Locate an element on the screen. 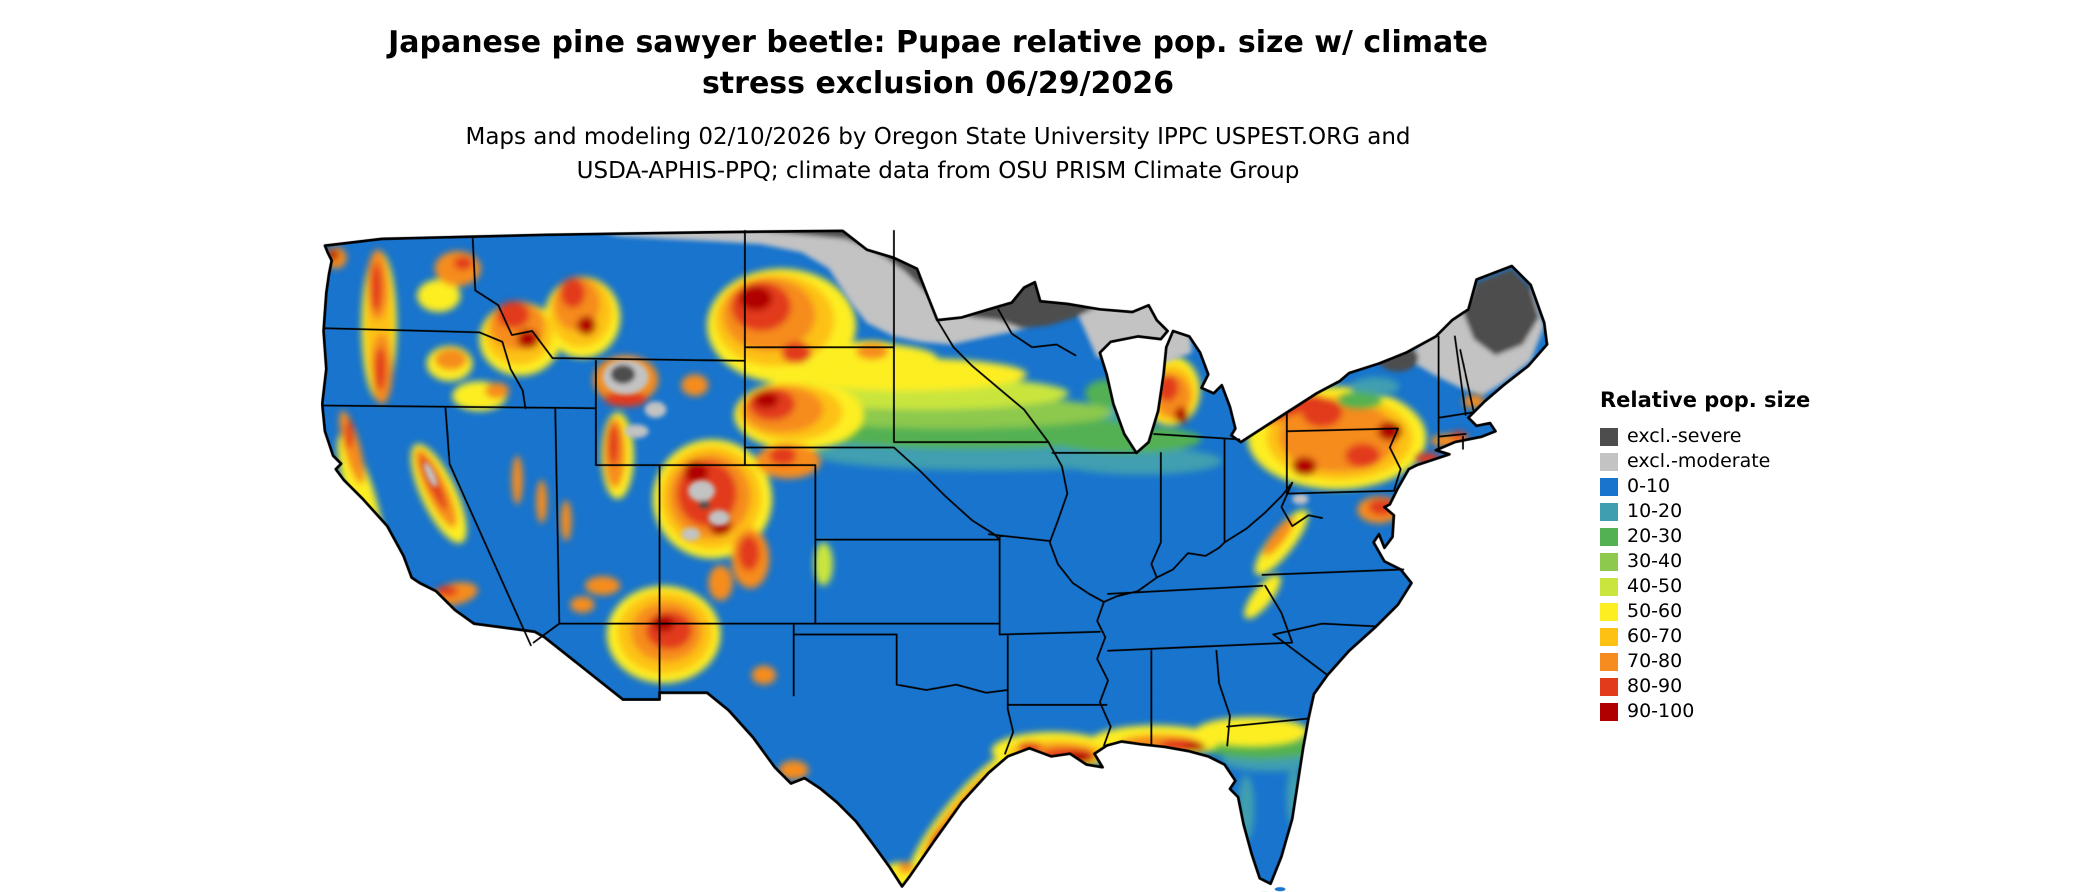  legend-swatch-excl-moderate is located at coordinates (1609, 461).